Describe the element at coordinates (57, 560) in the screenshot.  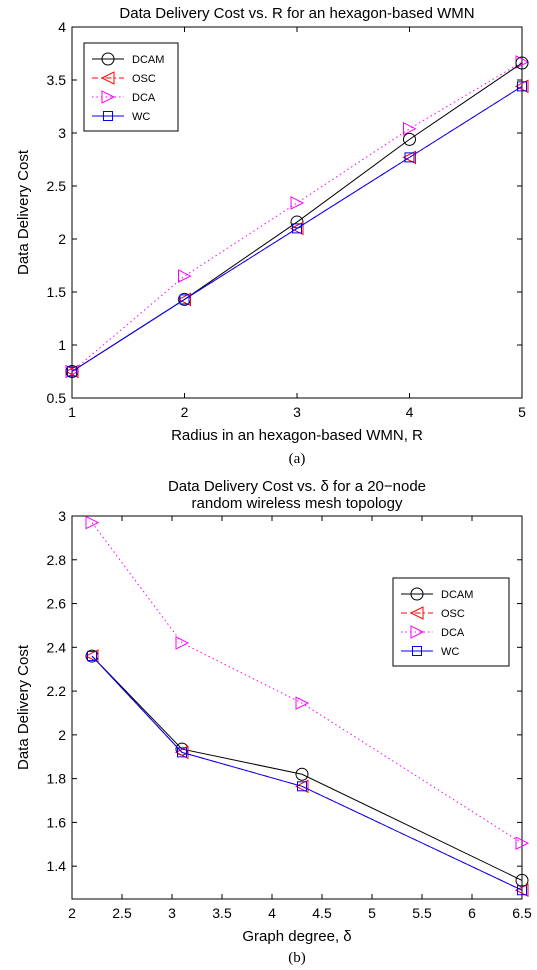
I see `y-tick-label: 2.8` at that location.